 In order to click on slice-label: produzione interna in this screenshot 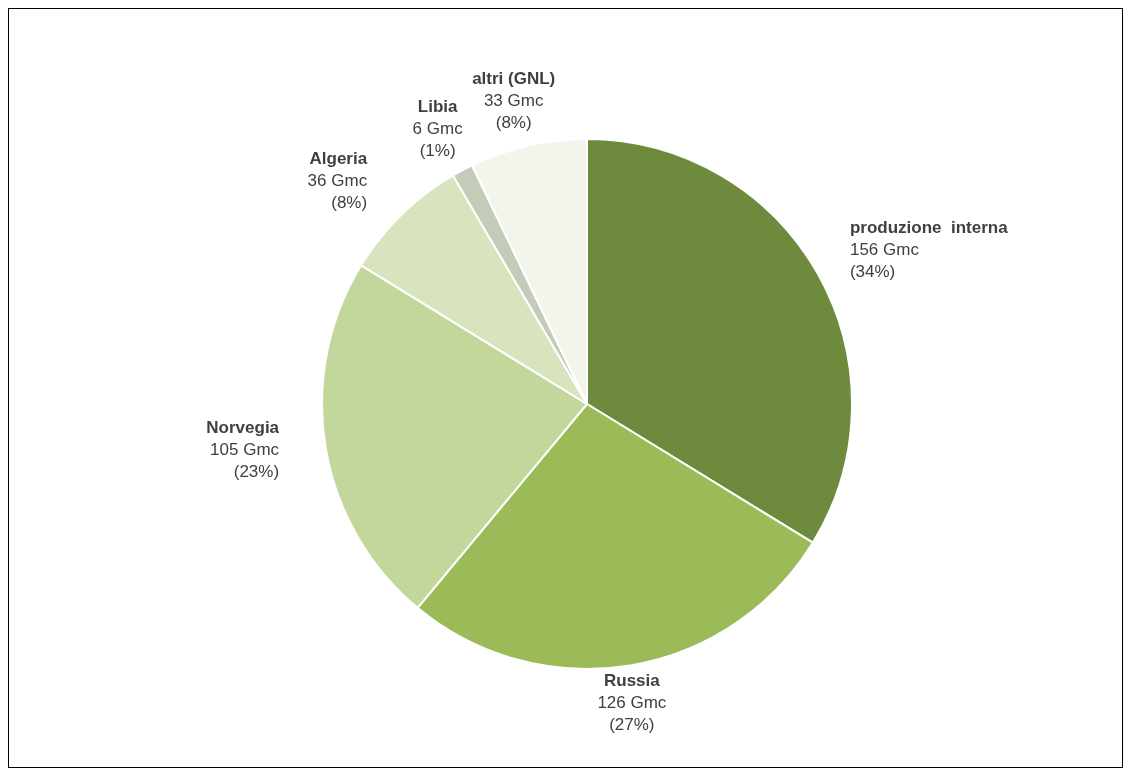, I will do `click(929, 227)`.